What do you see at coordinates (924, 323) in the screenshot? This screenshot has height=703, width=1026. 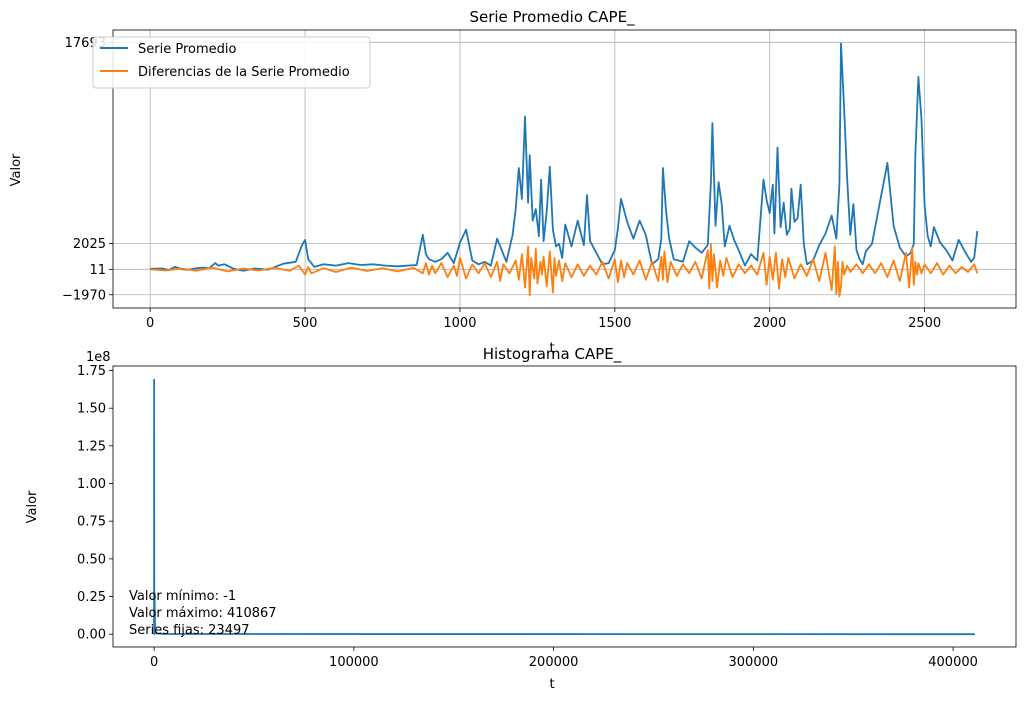 I see `x-tick-label: 2500` at bounding box center [924, 323].